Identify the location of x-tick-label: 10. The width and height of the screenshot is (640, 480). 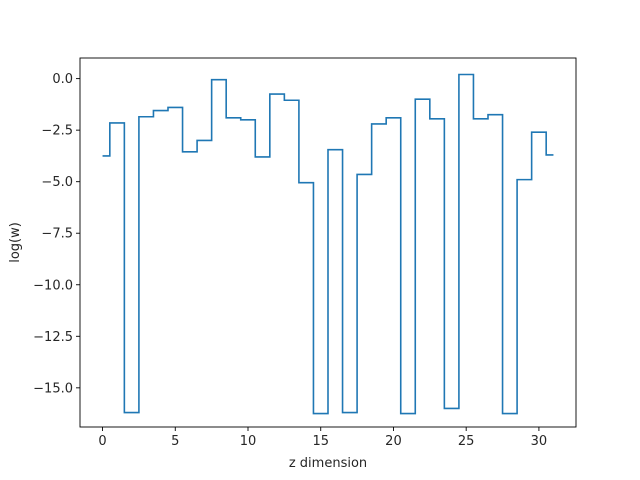
(248, 441).